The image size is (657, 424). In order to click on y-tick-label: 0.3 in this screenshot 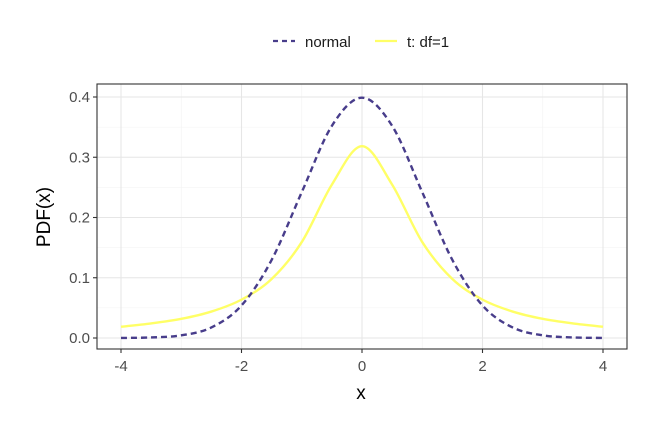, I will do `click(79, 157)`.